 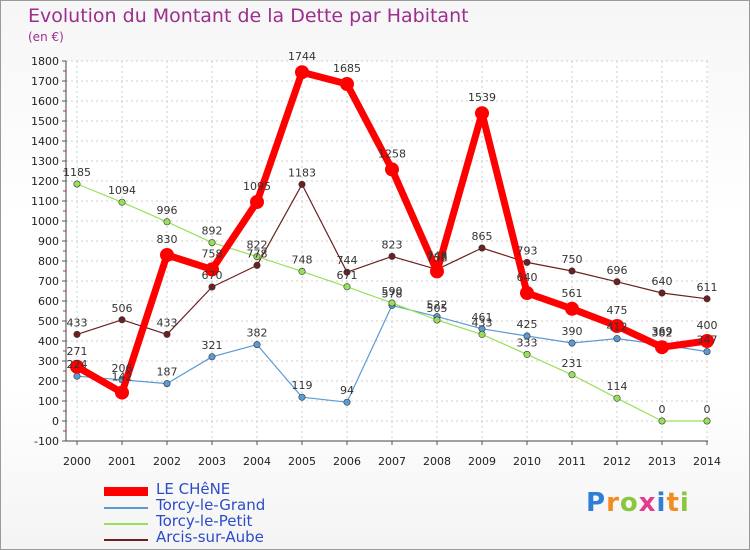 I want to click on chart-unit-label: (en €), so click(x=46, y=37).